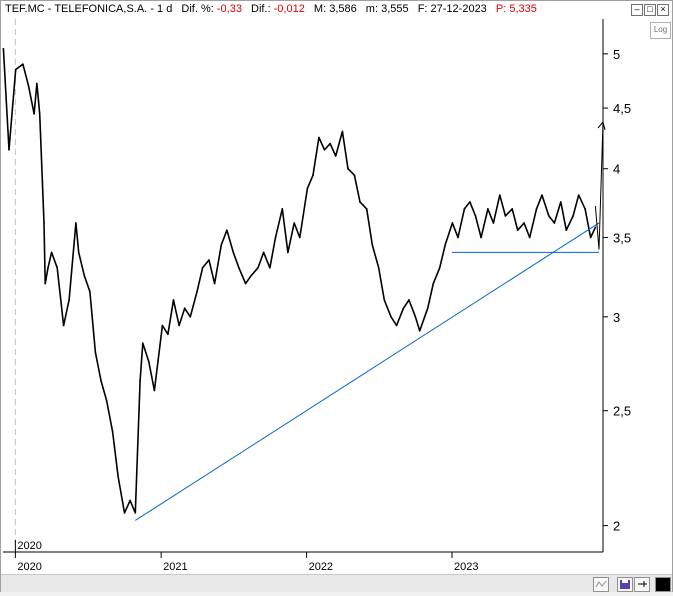 This screenshot has height=596, width=673. Describe the element at coordinates (29, 567) in the screenshot. I see `x-tick-label: 2020` at that location.